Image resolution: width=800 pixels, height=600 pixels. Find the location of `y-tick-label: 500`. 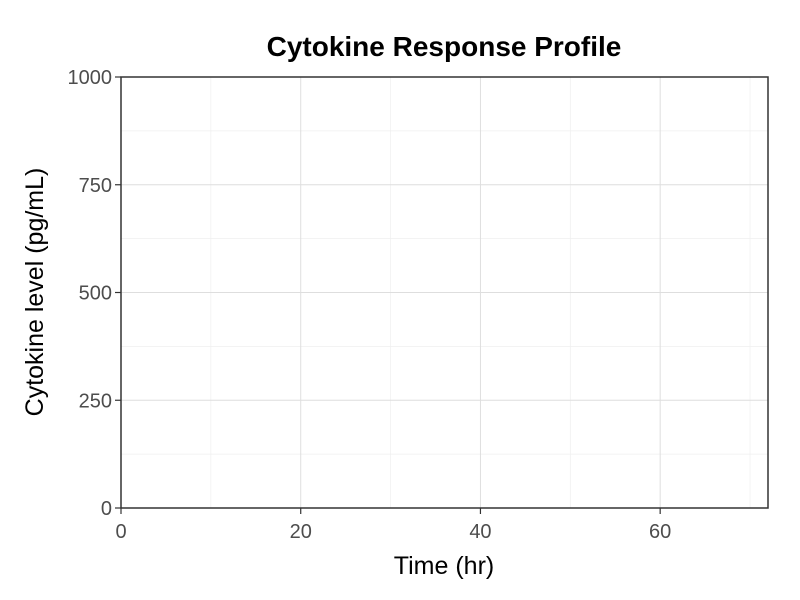

y-tick-label: 500 is located at coordinates (95, 294).